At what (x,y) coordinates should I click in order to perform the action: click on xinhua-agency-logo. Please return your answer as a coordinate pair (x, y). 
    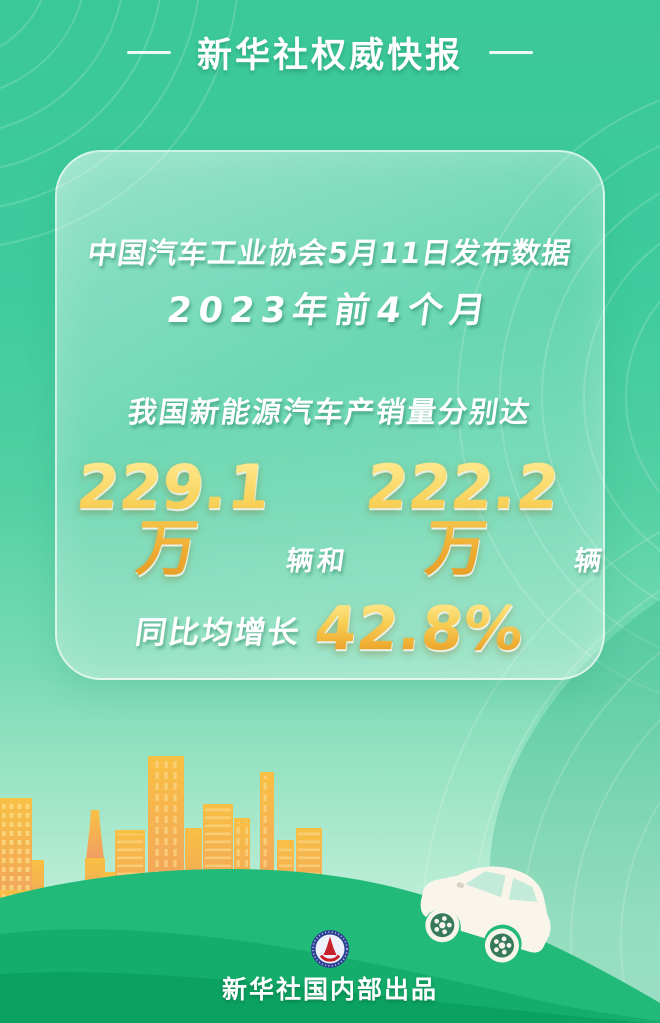
    Looking at the image, I should click on (330, 949).